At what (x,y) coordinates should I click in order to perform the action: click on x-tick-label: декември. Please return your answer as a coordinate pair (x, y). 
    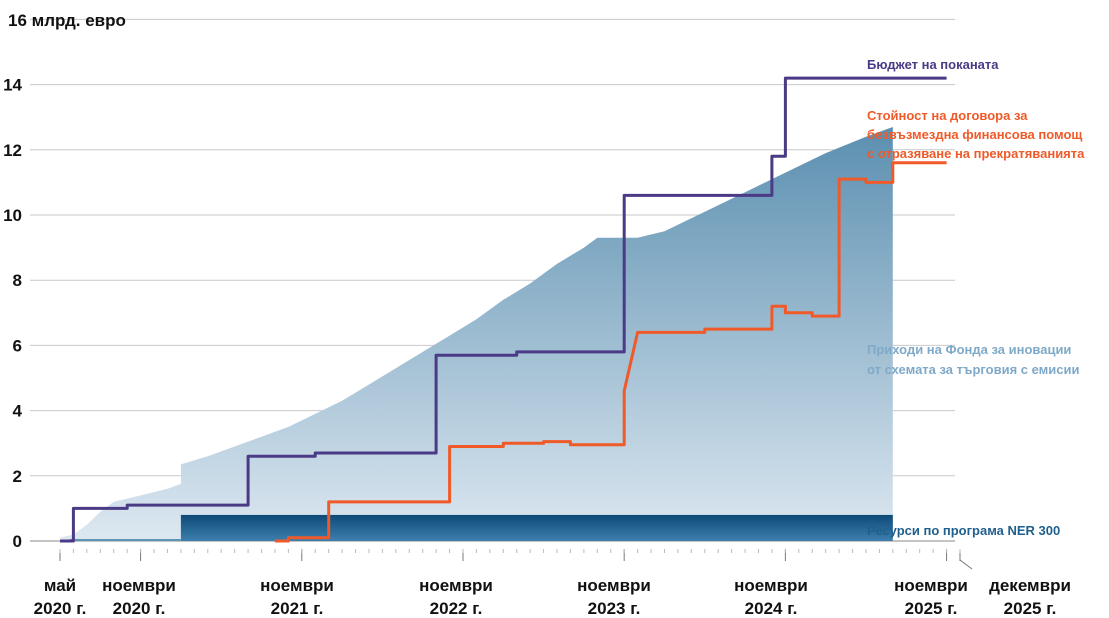
    Looking at the image, I should click on (1030, 585).